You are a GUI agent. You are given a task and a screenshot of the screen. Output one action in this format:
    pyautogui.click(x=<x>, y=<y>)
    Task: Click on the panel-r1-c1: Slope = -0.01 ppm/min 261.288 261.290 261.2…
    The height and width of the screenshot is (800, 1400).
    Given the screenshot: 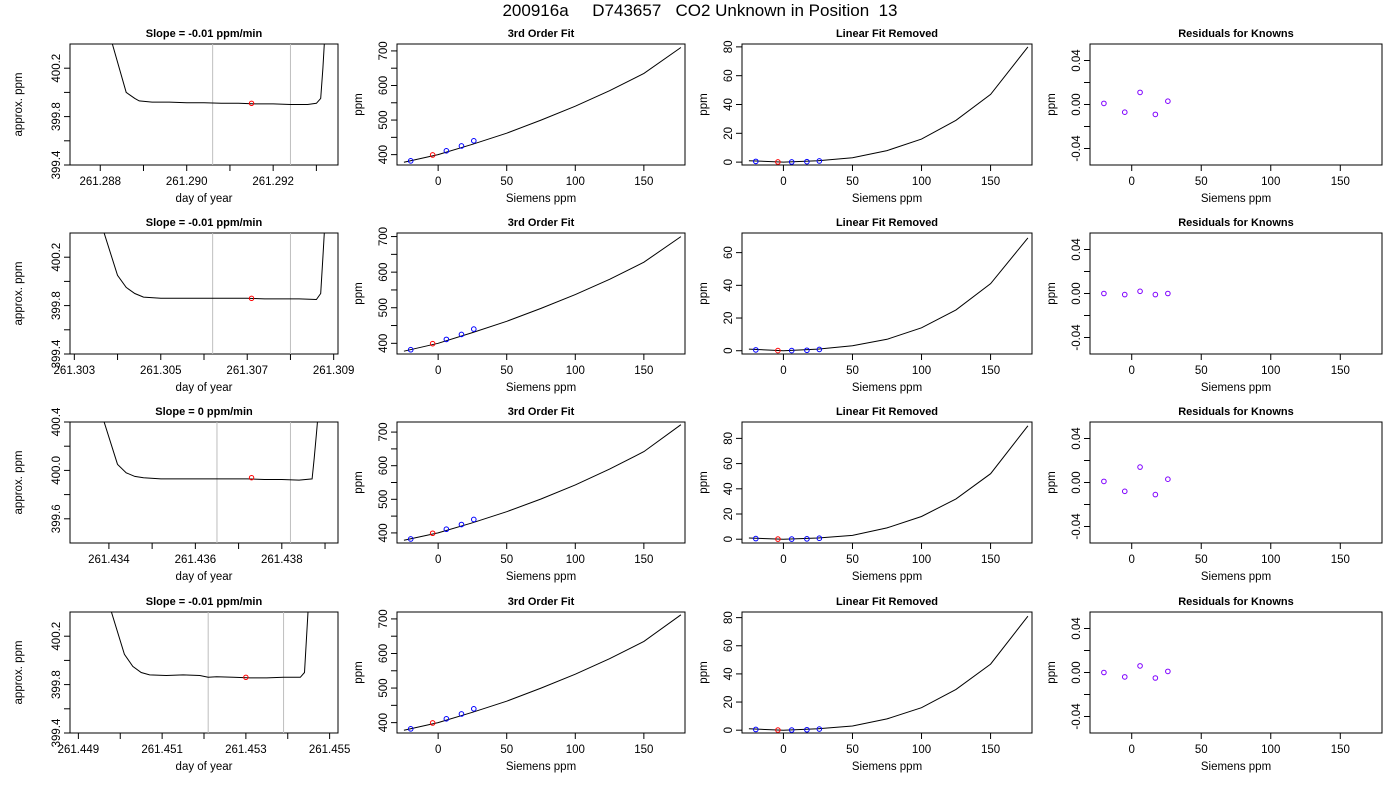 What is the action you would take?
    pyautogui.click(x=176, y=116)
    